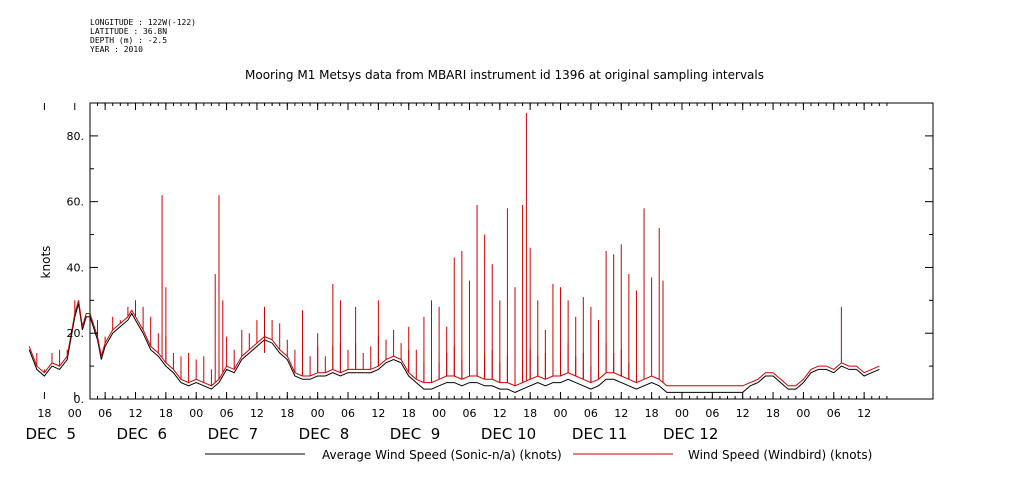 This screenshot has height=504, width=1009. What do you see at coordinates (508, 434) in the screenshot?
I see `x-day-label: DEC 10` at bounding box center [508, 434].